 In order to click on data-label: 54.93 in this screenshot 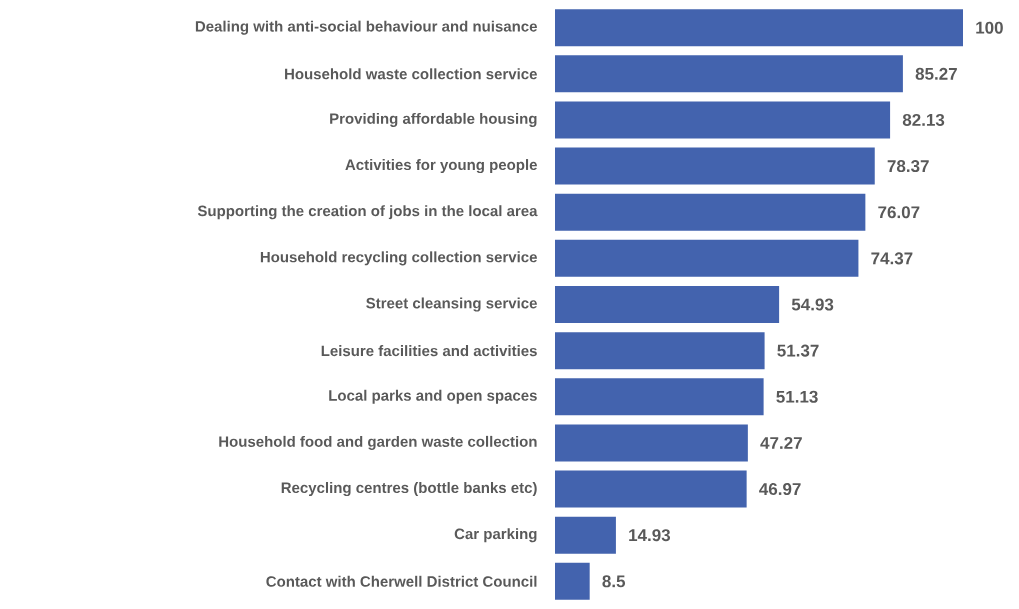, I will do `click(812, 304)`.